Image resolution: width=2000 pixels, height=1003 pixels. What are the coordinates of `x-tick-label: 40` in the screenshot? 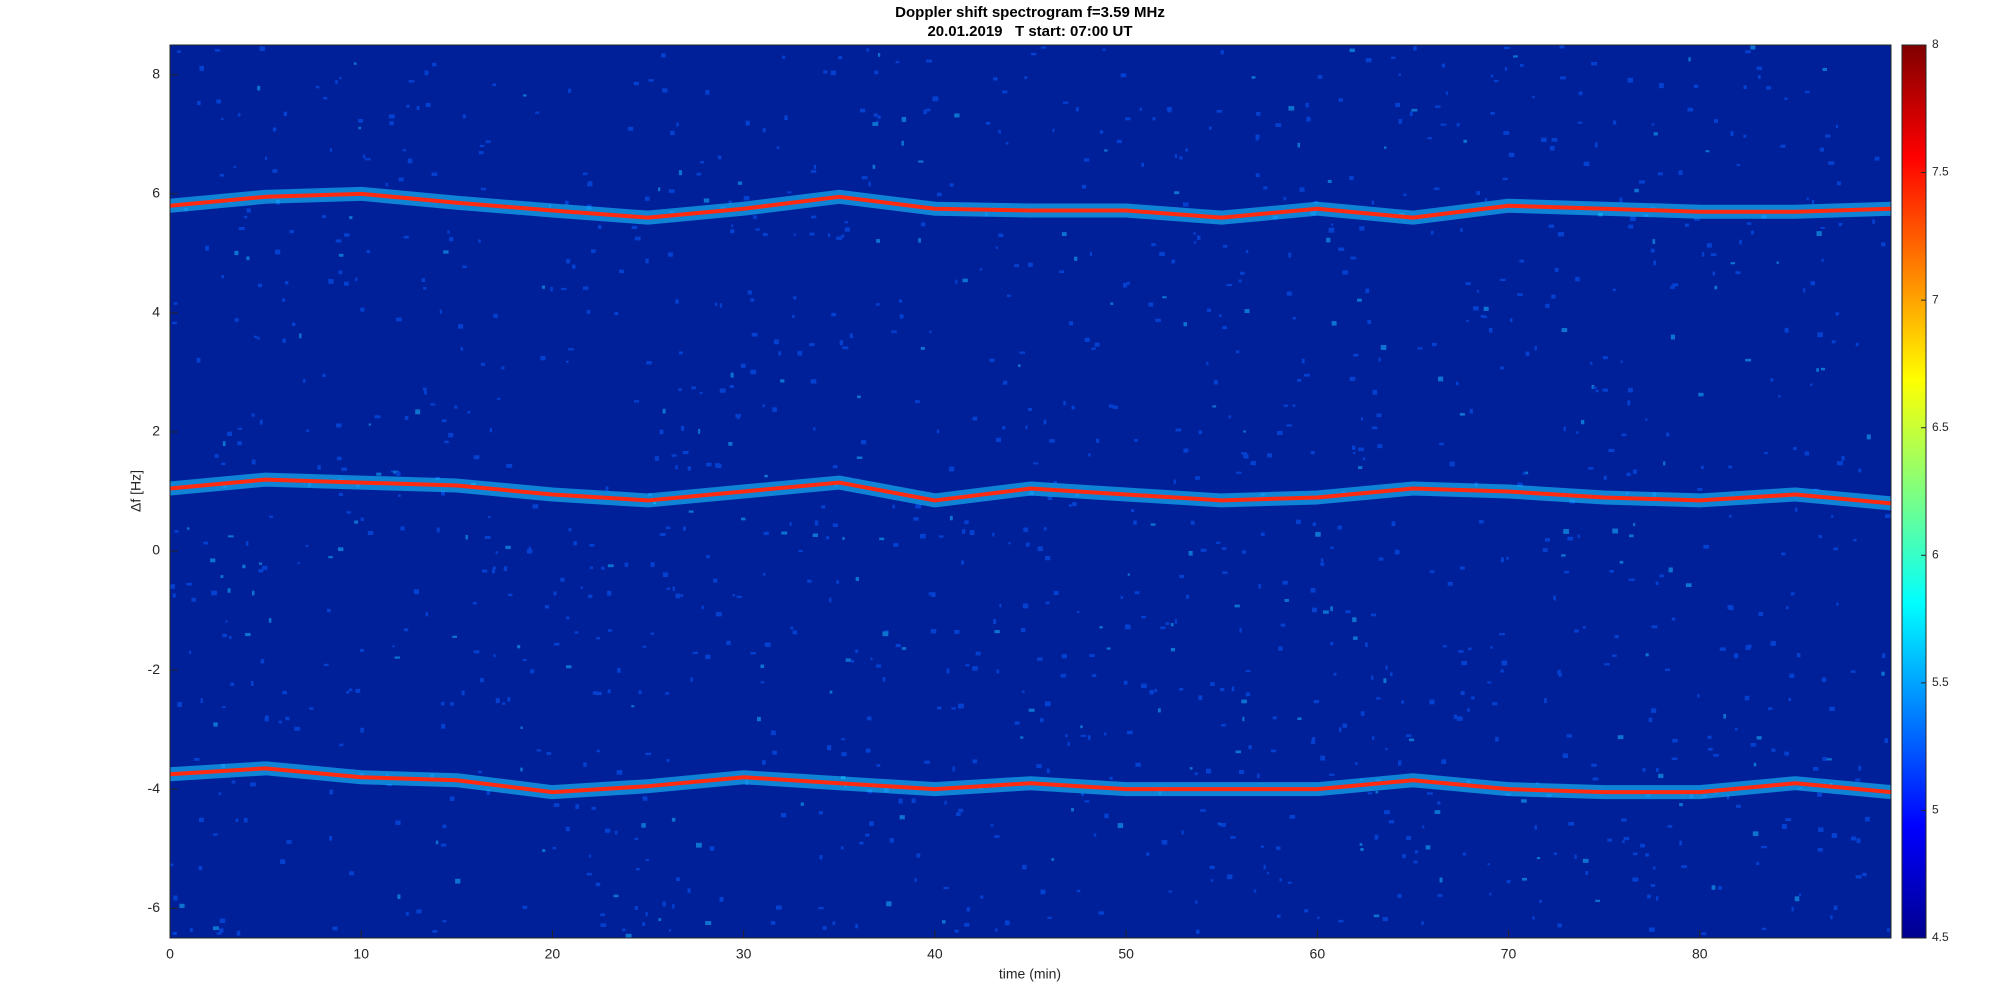 It's located at (935, 954).